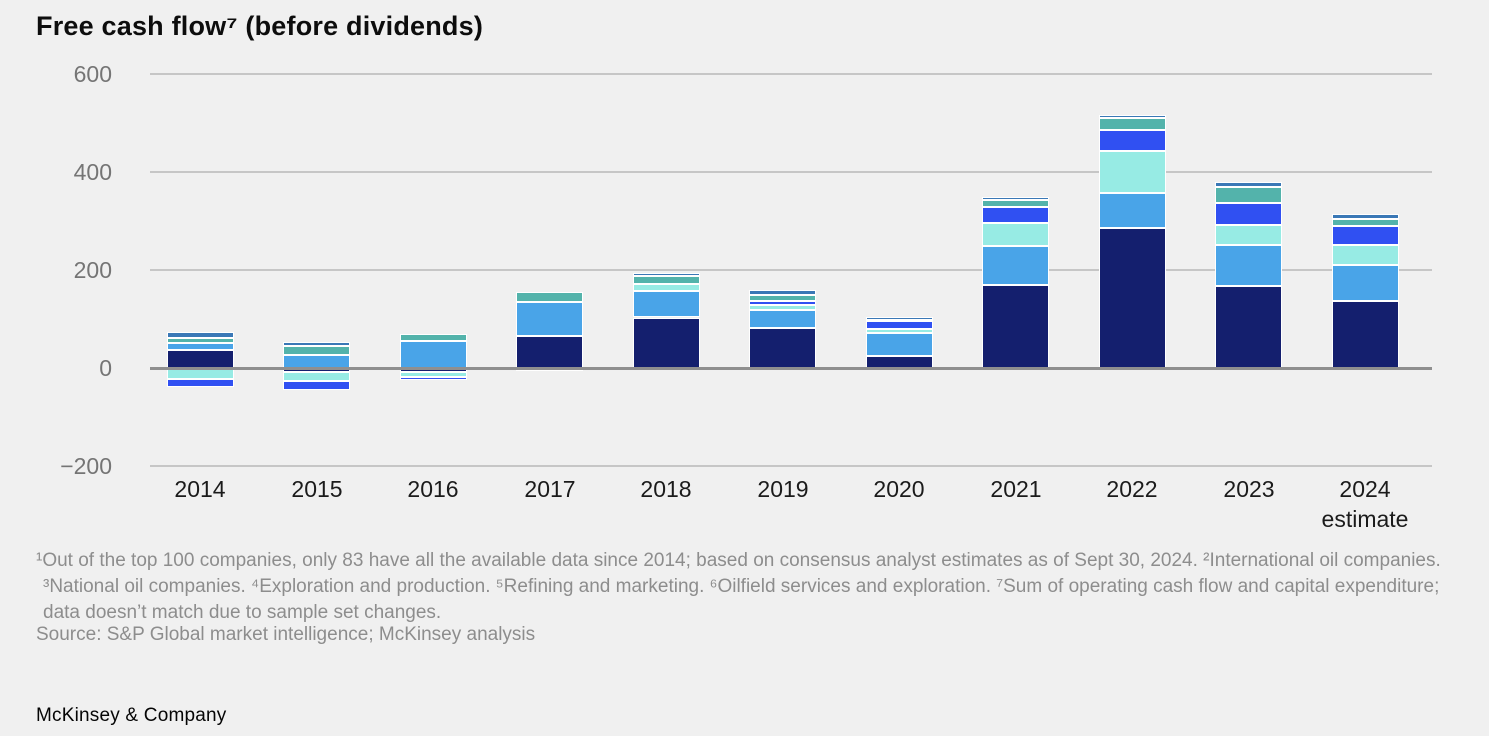 This screenshot has width=1489, height=736. I want to click on x-axis-label-2015: 2015, so click(317, 489).